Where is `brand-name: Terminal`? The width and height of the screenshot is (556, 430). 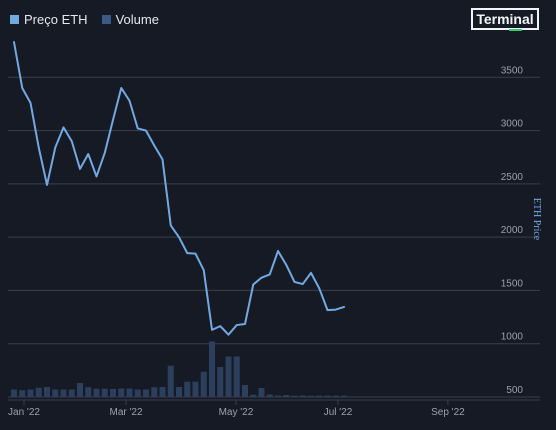 brand-name: Terminal is located at coordinates (505, 19).